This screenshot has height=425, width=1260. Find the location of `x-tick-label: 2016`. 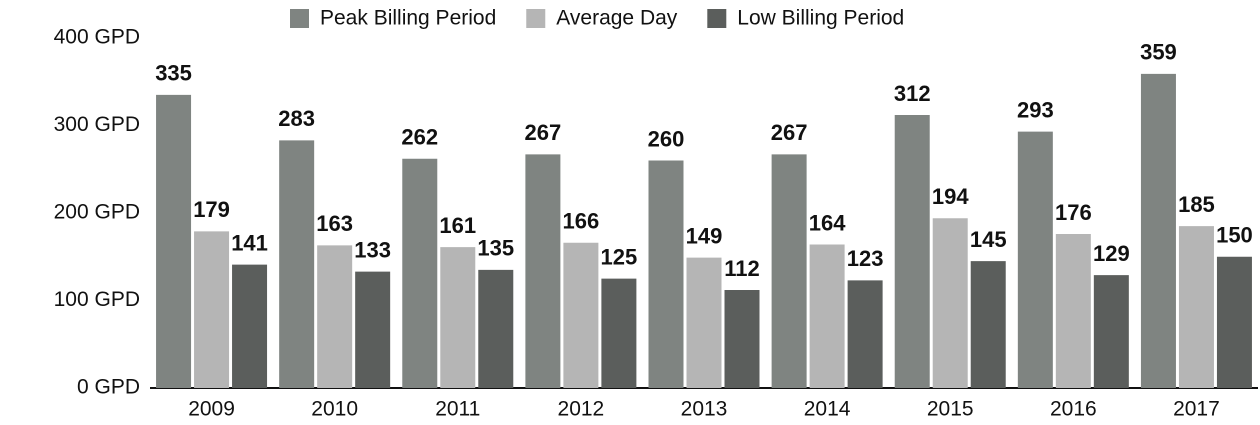

x-tick-label: 2016 is located at coordinates (1073, 409).